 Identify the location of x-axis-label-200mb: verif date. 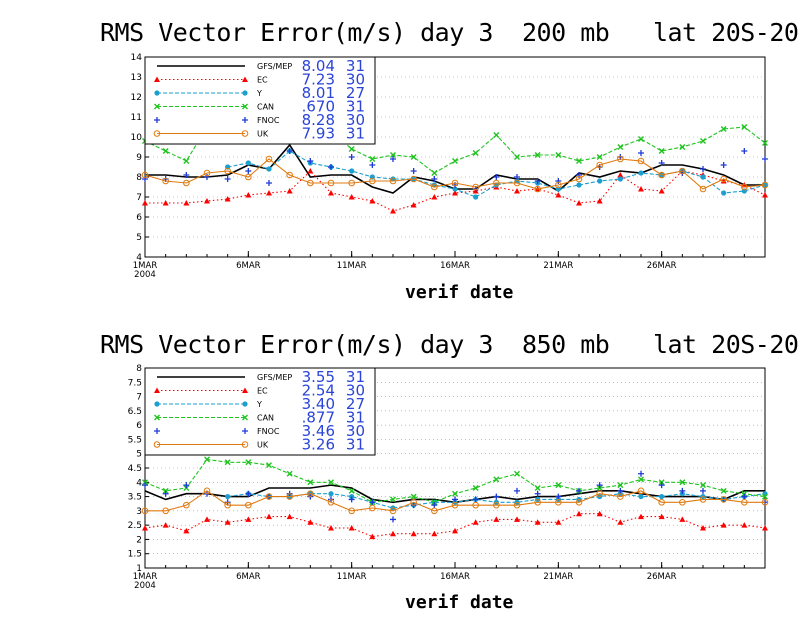
(459, 292).